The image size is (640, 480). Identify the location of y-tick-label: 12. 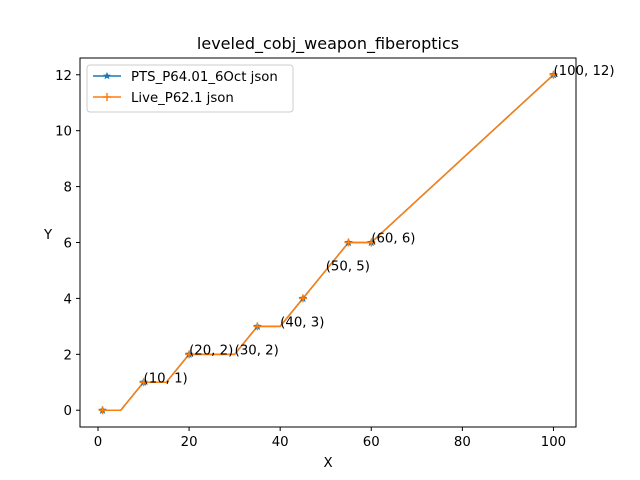
(63, 76).